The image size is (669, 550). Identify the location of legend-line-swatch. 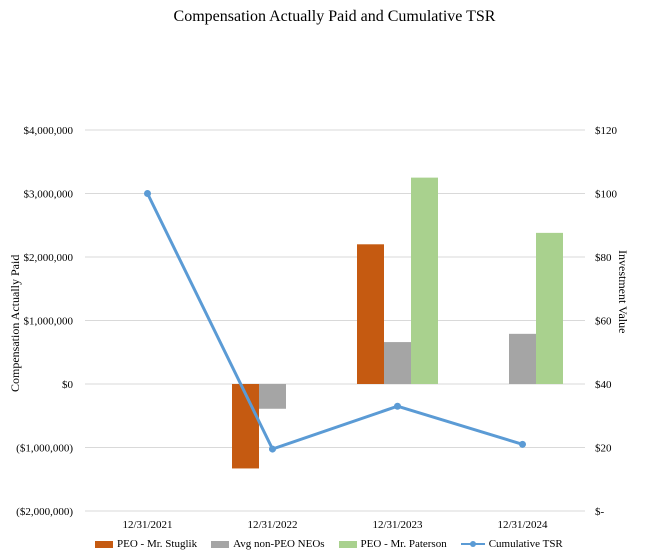
(472, 544).